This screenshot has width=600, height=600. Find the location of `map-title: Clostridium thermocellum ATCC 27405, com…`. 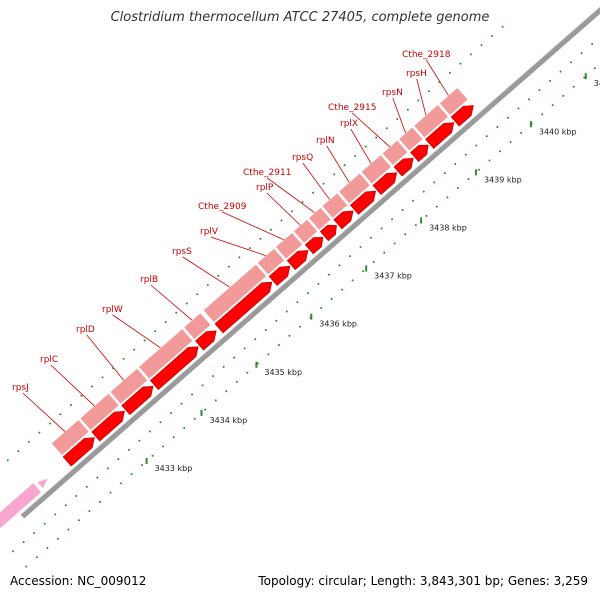

map-title: Clostridium thermocellum ATCC 27405, com… is located at coordinates (300, 17).